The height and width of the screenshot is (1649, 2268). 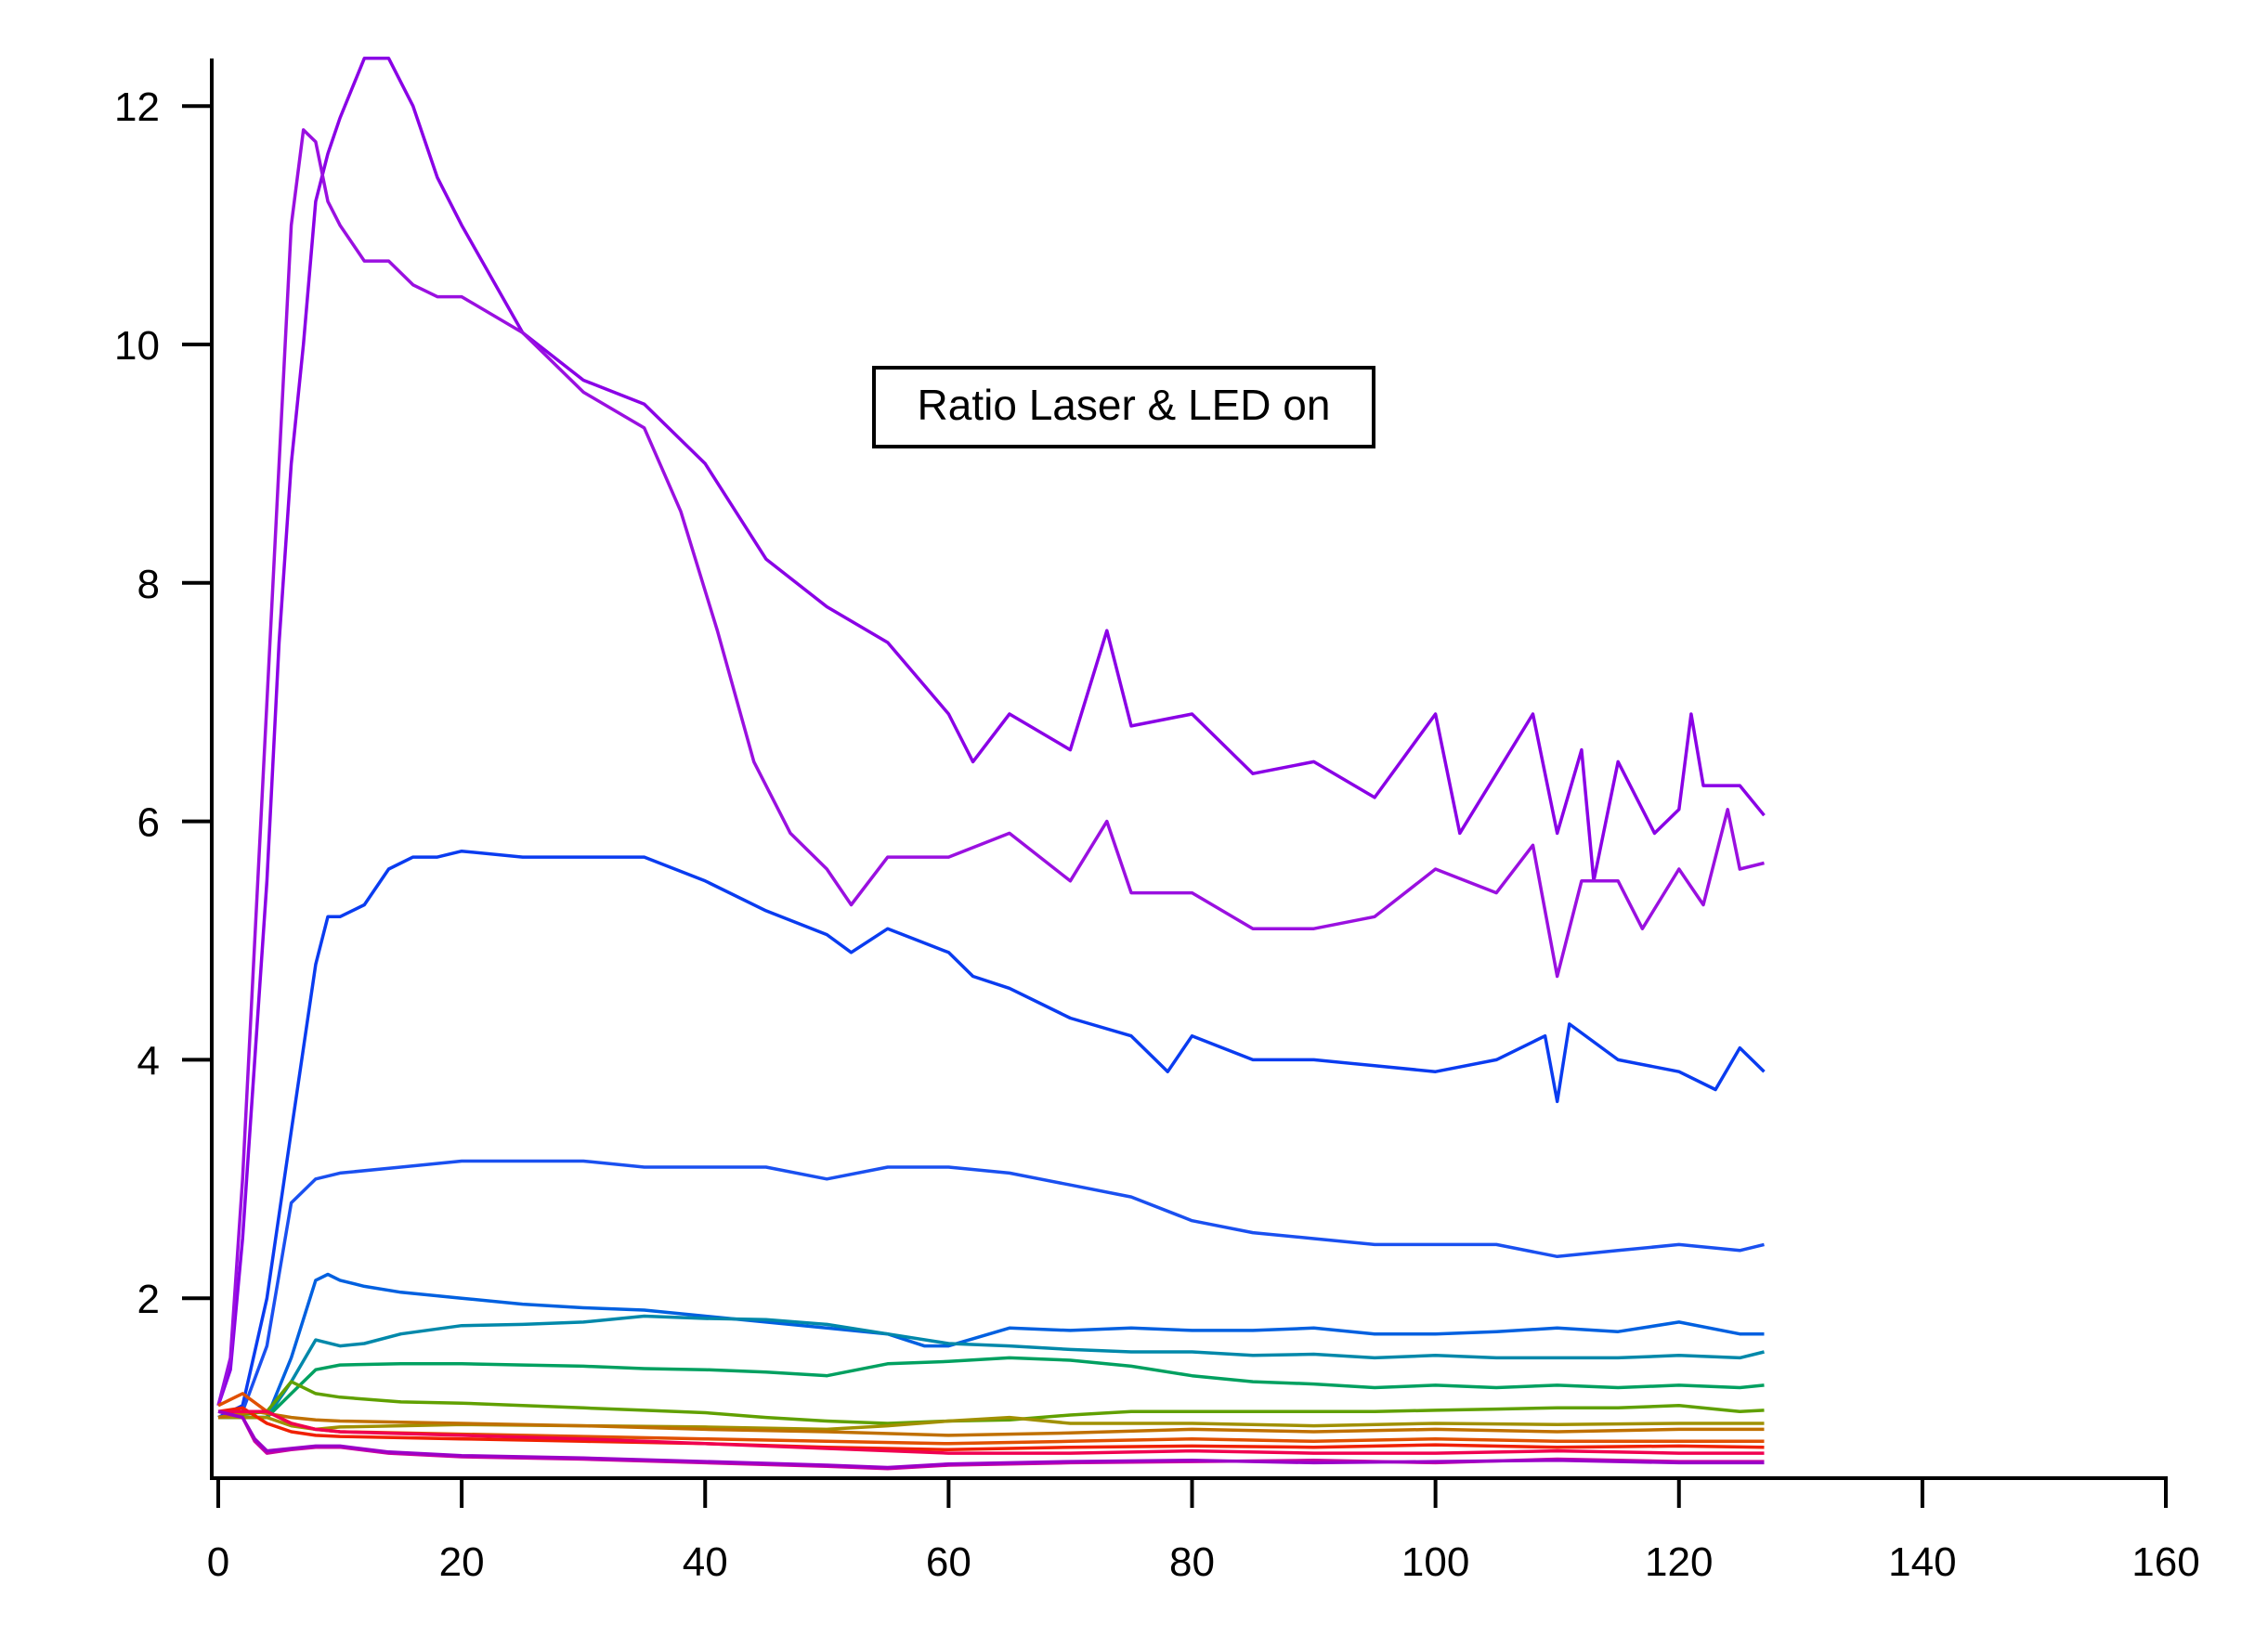 I want to click on y-axis-ticks: 2 4 6 8 10 12, so click(x=163, y=703).